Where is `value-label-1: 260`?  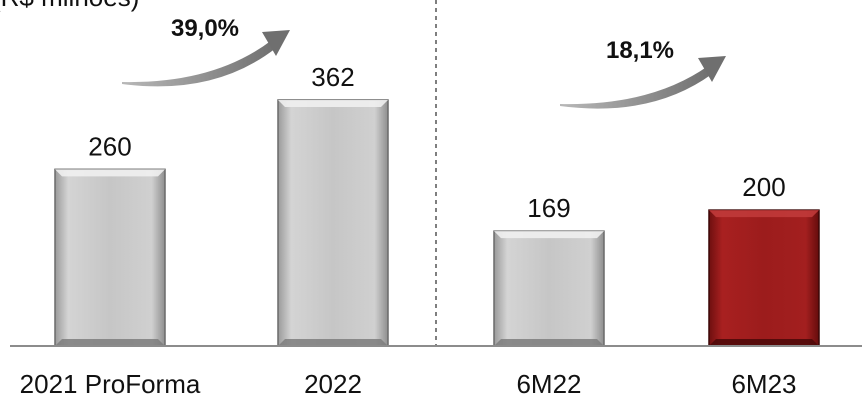 value-label-1: 260 is located at coordinates (109, 146).